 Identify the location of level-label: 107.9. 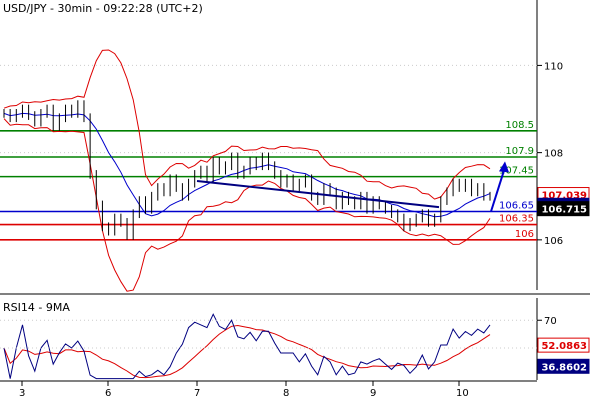
(519, 151).